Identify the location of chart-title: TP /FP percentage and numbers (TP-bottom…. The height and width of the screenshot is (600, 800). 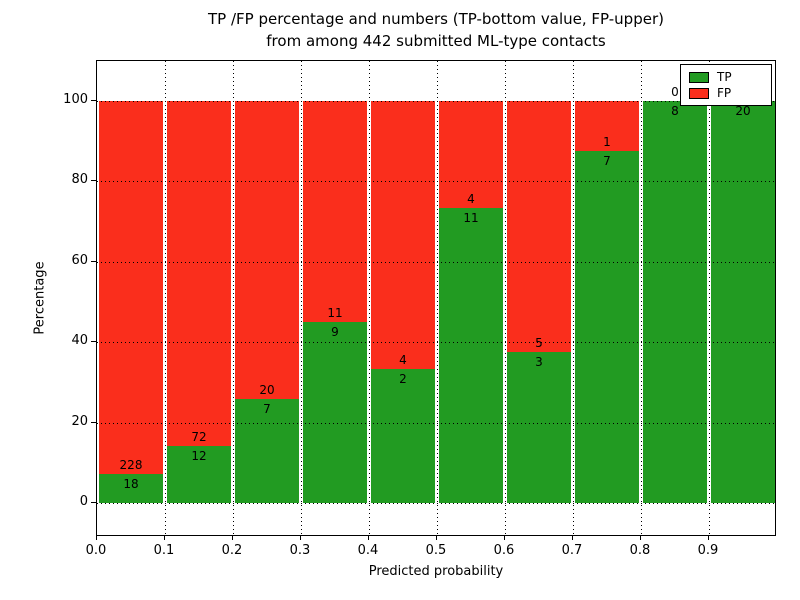
(436, 30).